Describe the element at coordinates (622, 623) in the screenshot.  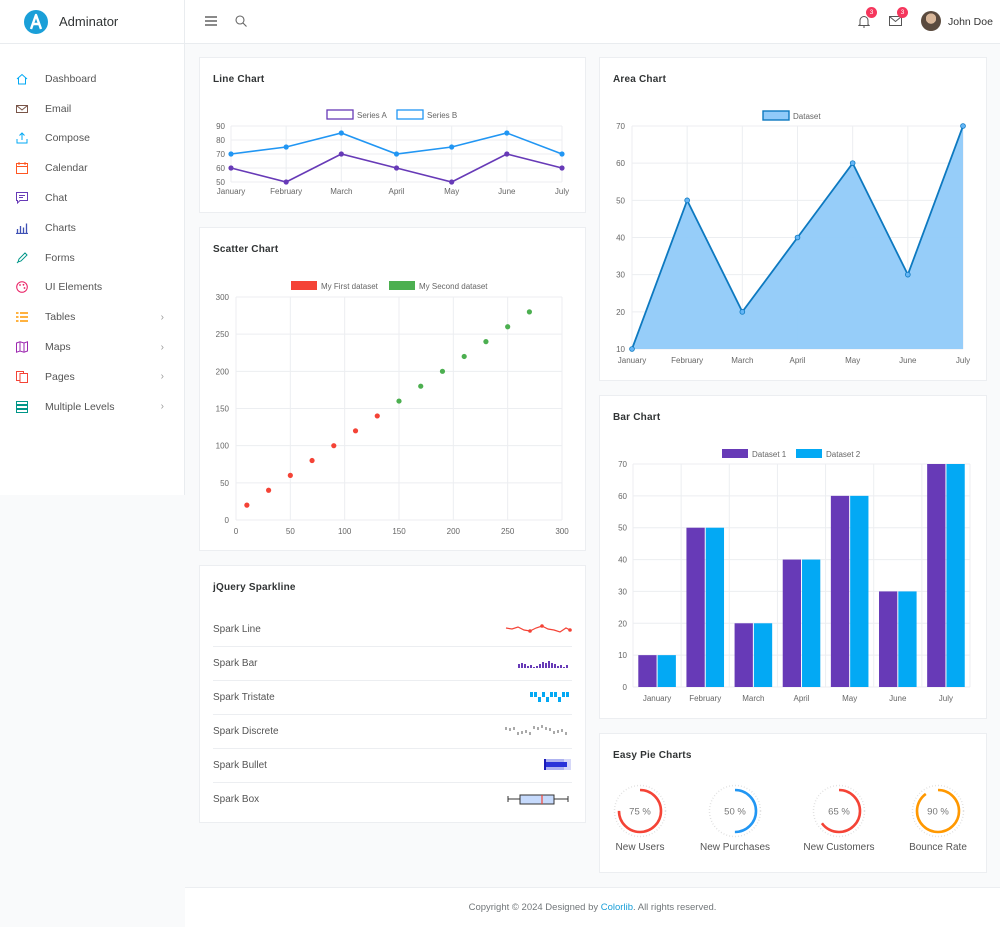
I see `y-tick-label: 20` at that location.